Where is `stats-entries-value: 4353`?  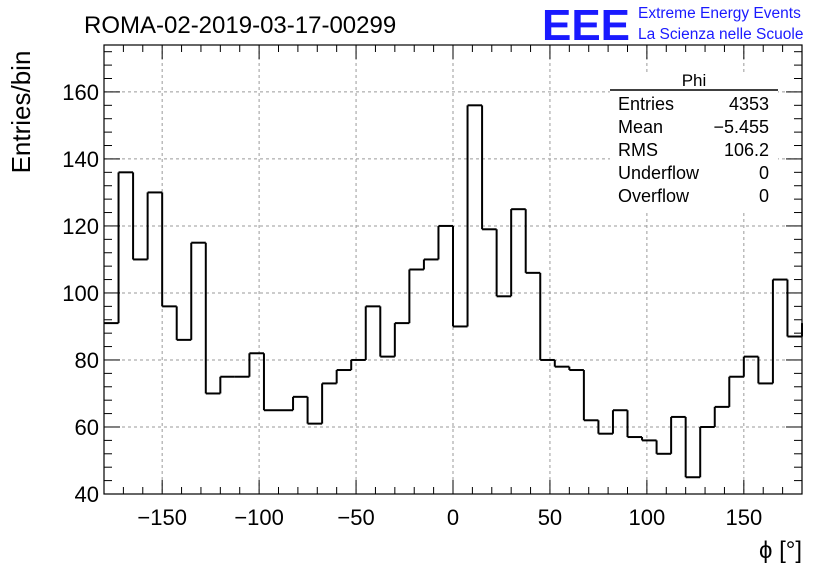
stats-entries-value: 4353 is located at coordinates (749, 104).